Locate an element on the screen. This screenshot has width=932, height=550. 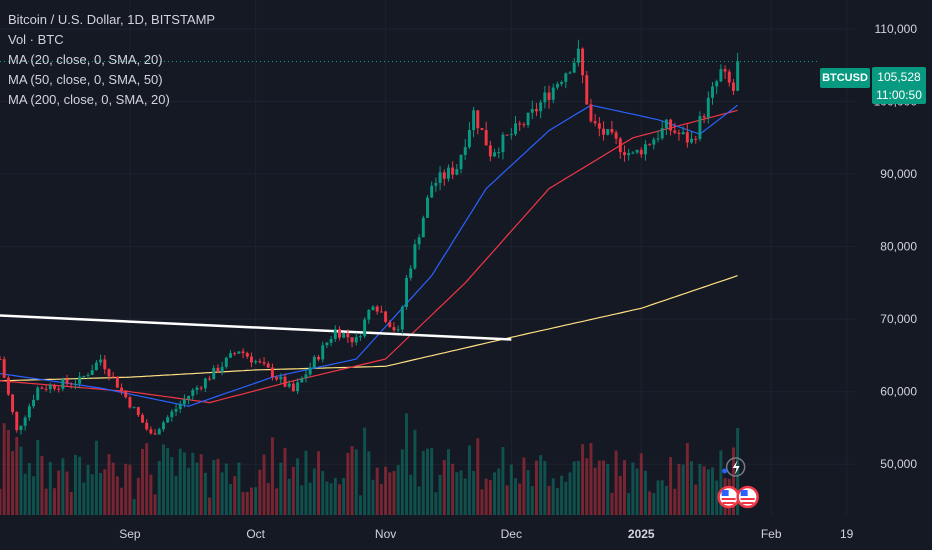
y-tick-label: 80,000 is located at coordinates (898, 247).